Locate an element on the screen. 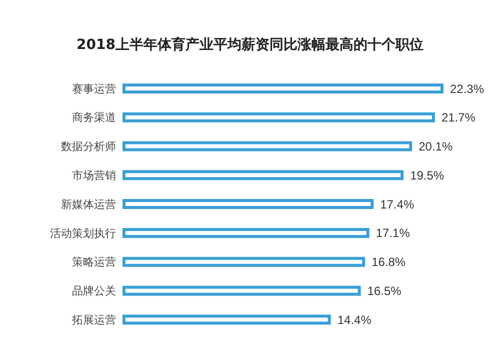  data-label: 16.8% is located at coordinates (389, 262).